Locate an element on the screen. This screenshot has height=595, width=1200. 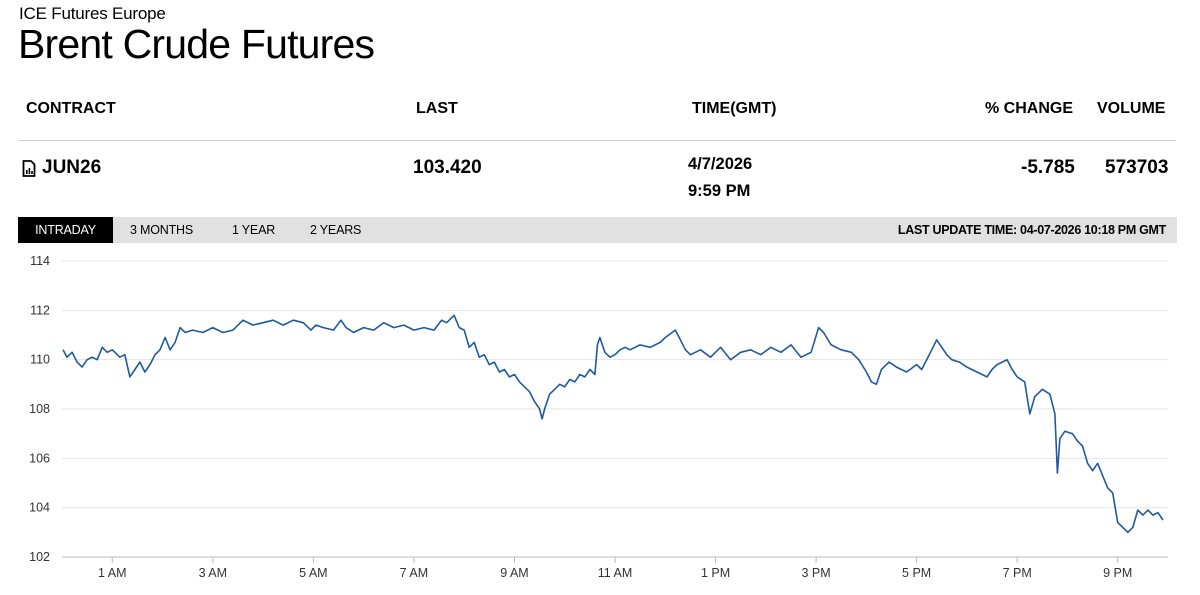
y-tick-label: 108 is located at coordinates (39, 409).